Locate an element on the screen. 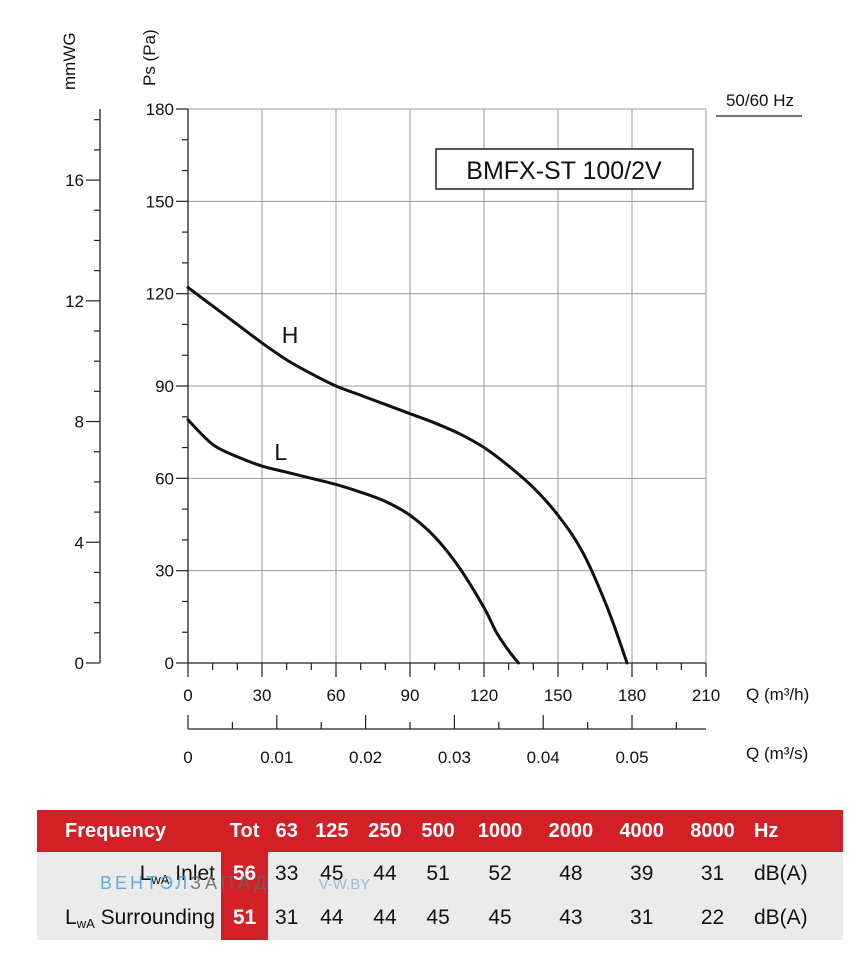 The width and height of the screenshot is (864, 964). row-label-inlet: LwA Inlet is located at coordinates (129, 874).